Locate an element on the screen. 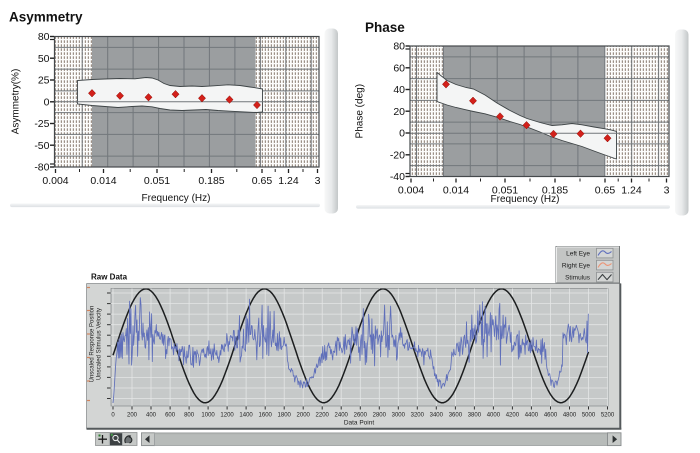 This screenshot has height=453, width=700. svg-text: 3000 is located at coordinates (399, 416).